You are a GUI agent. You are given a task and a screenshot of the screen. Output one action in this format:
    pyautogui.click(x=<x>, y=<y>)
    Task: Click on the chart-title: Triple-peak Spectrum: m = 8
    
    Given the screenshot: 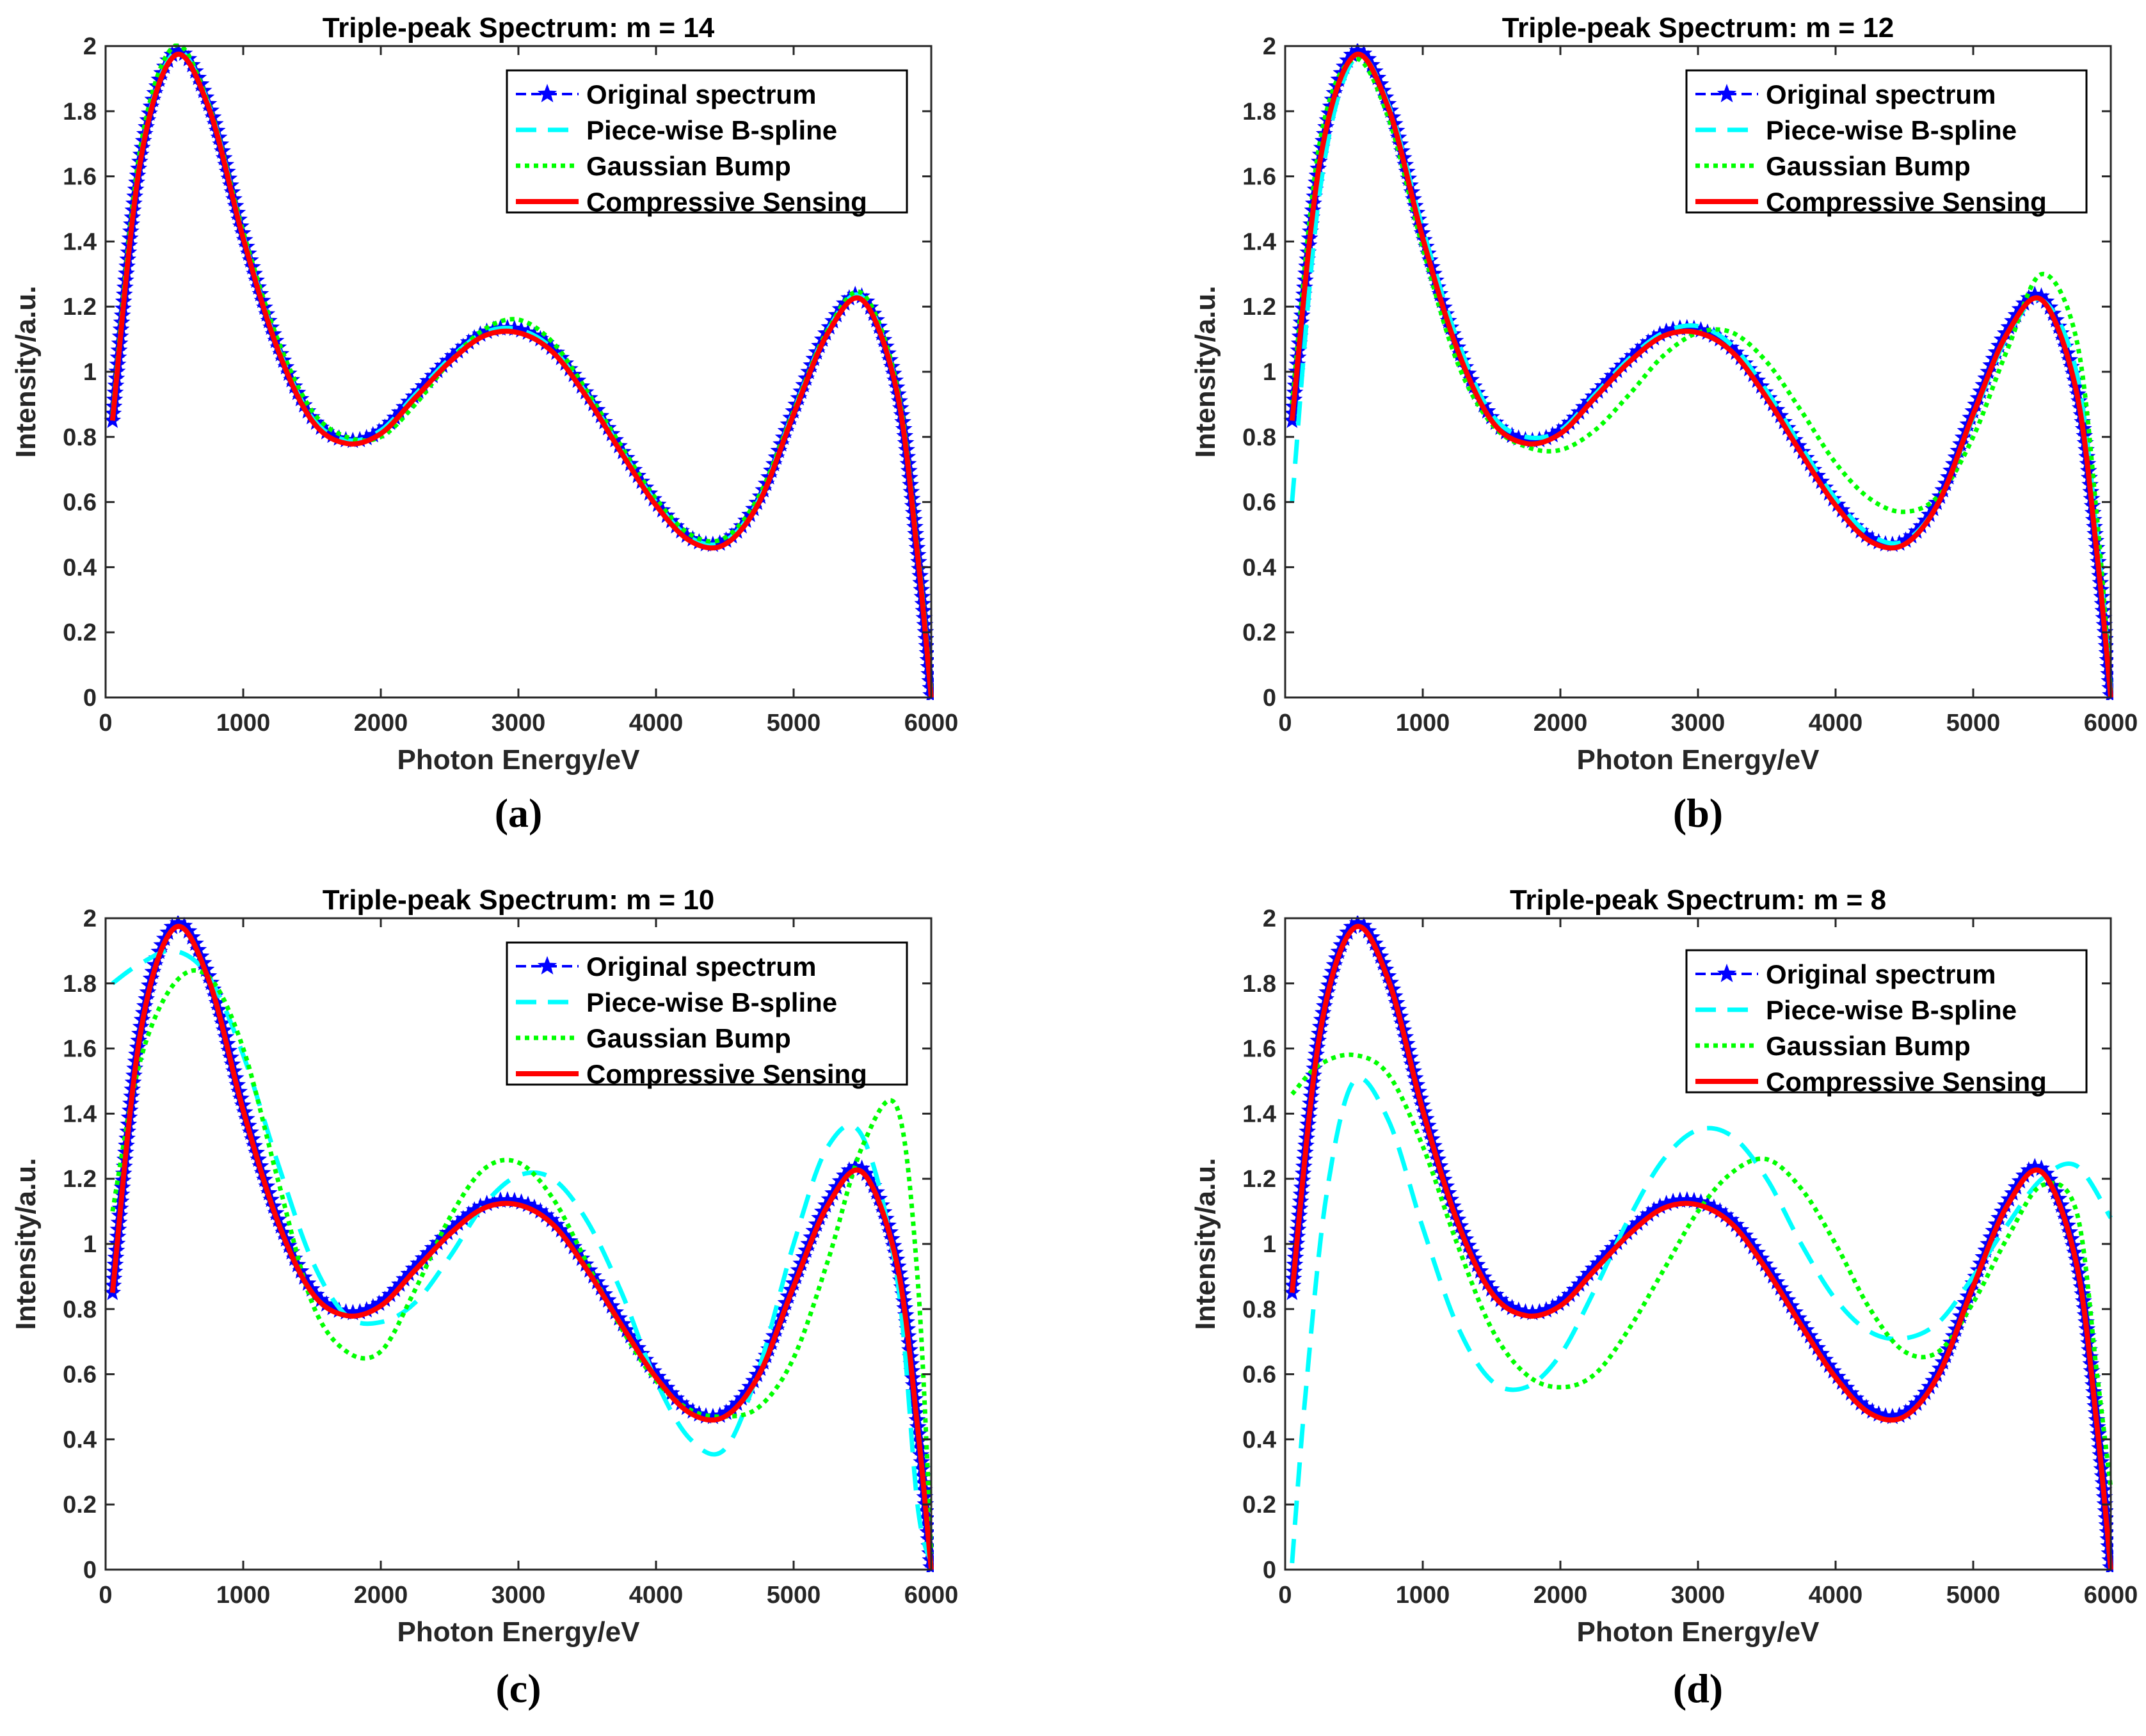 What is the action you would take?
    pyautogui.click(x=1698, y=900)
    